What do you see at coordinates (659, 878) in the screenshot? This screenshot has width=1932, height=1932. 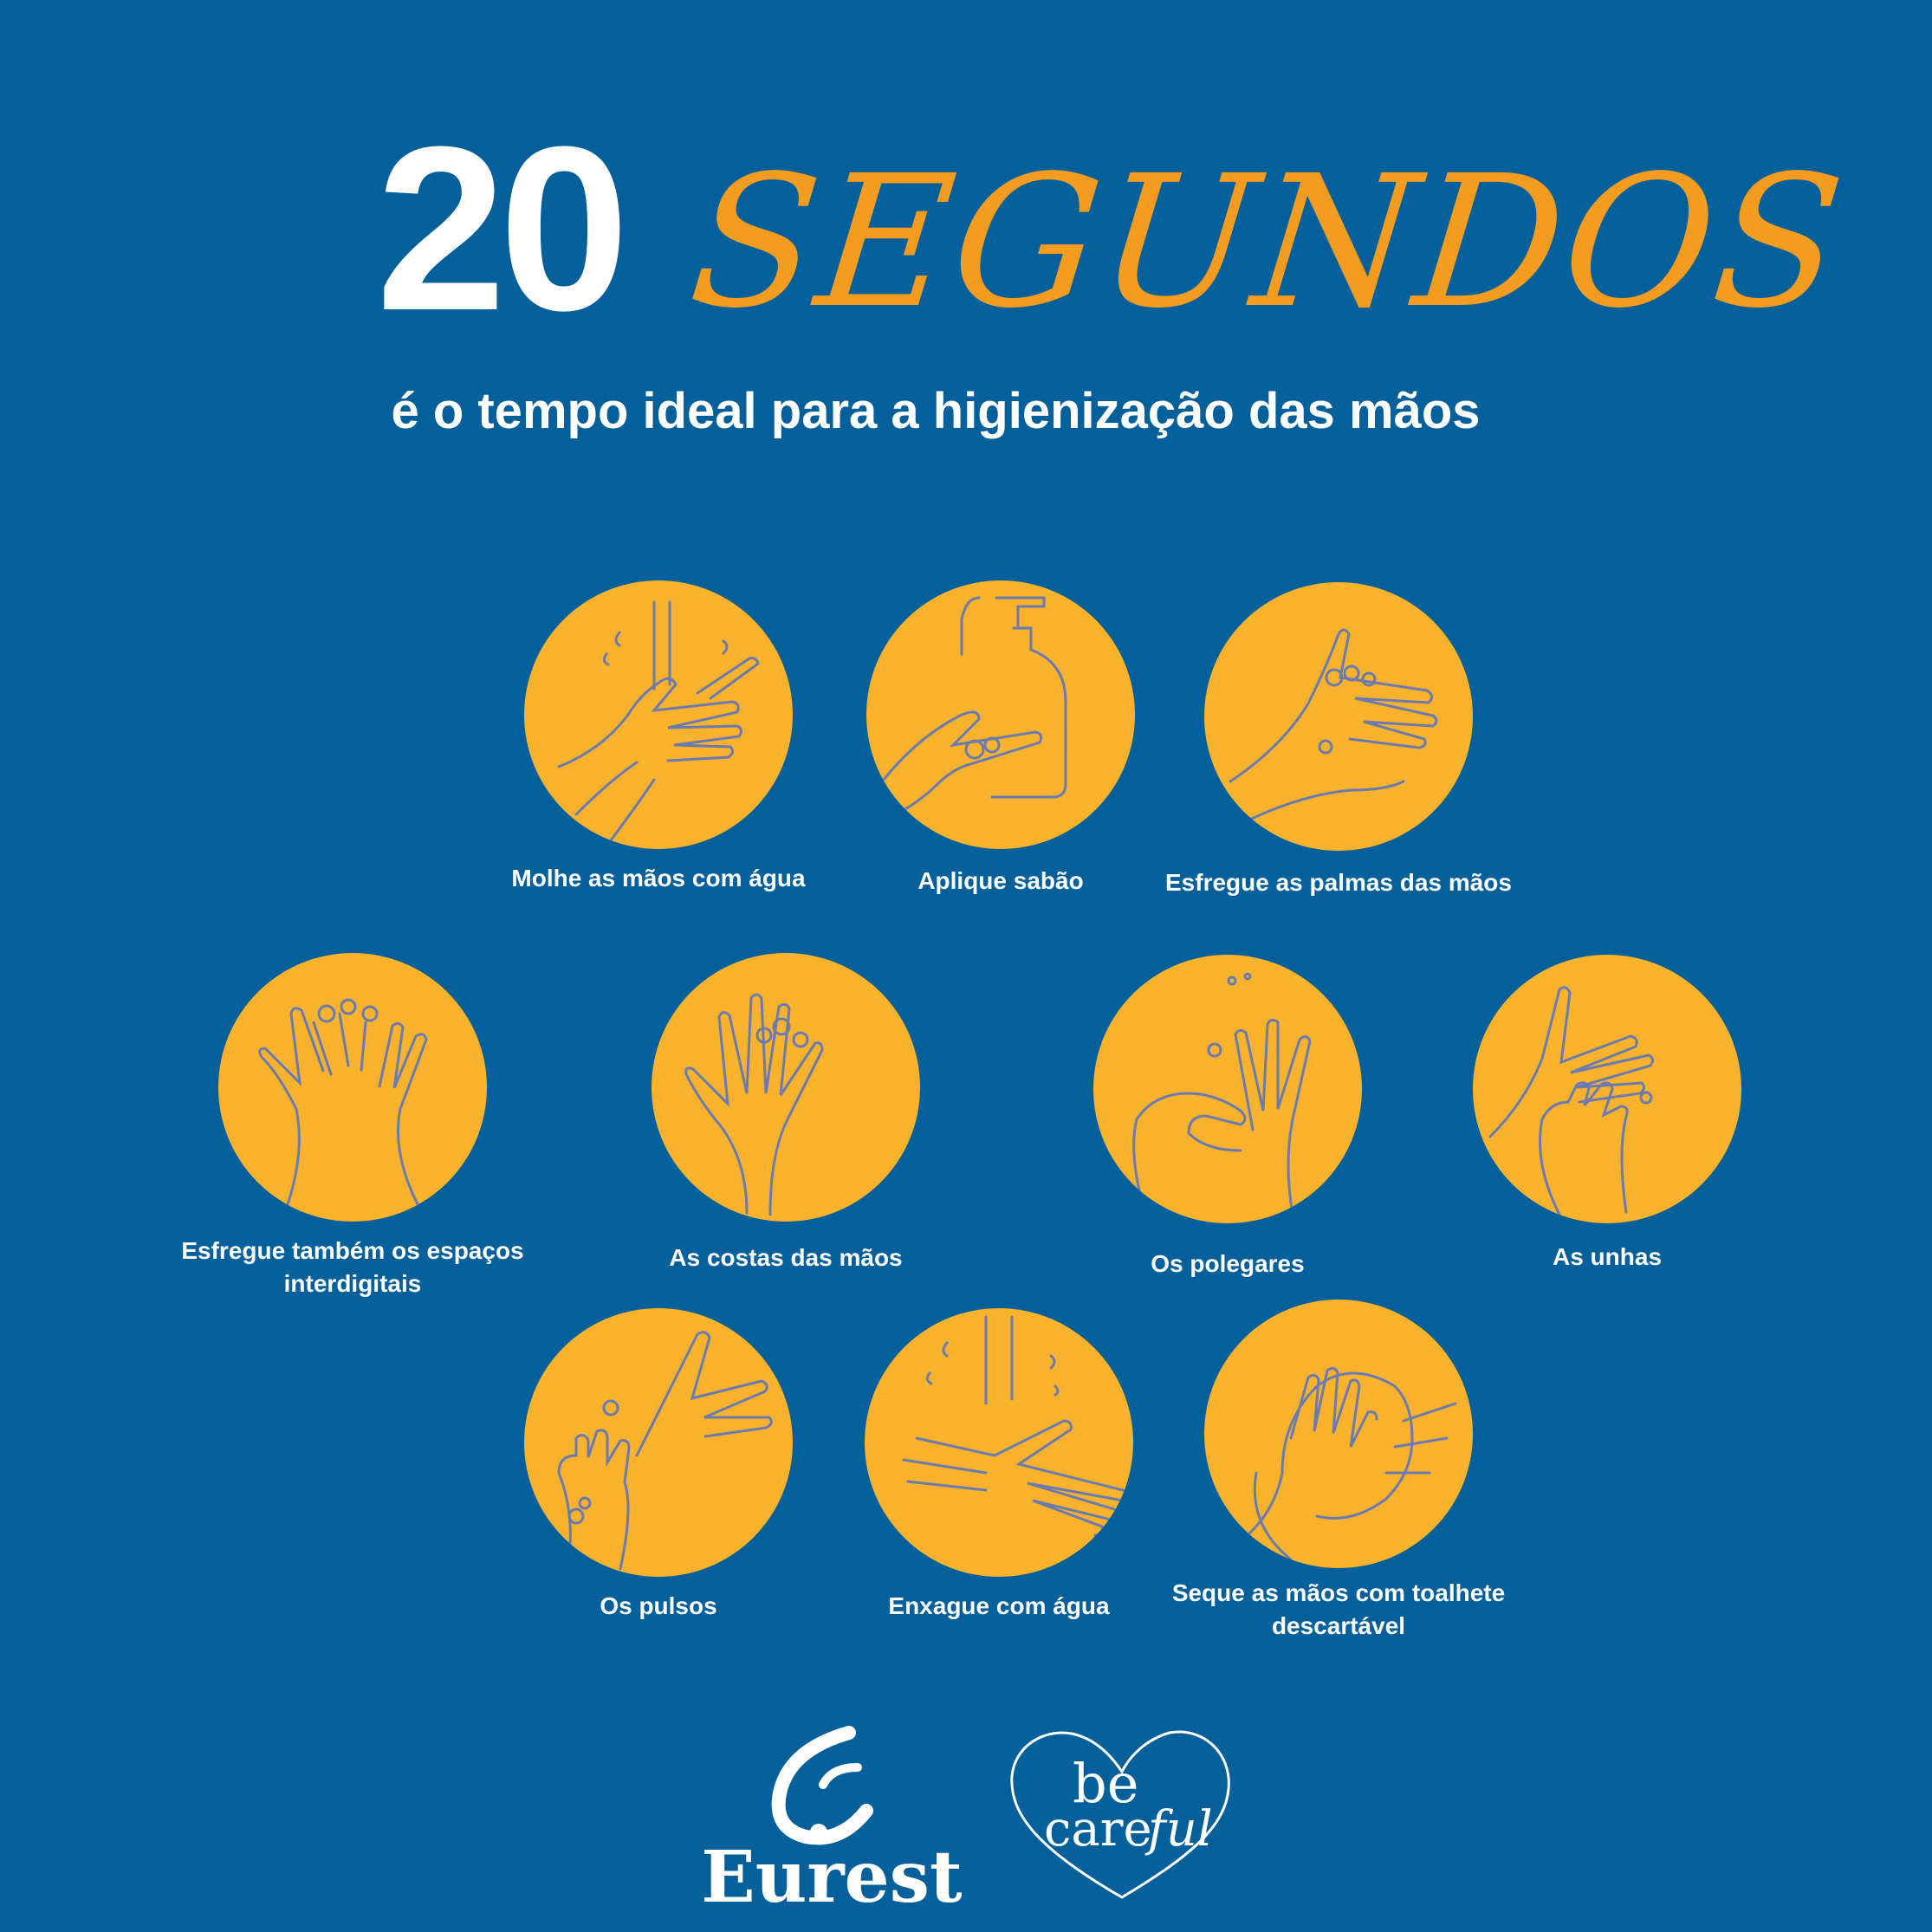 I see `step-label: Molhe as mãos com água` at bounding box center [659, 878].